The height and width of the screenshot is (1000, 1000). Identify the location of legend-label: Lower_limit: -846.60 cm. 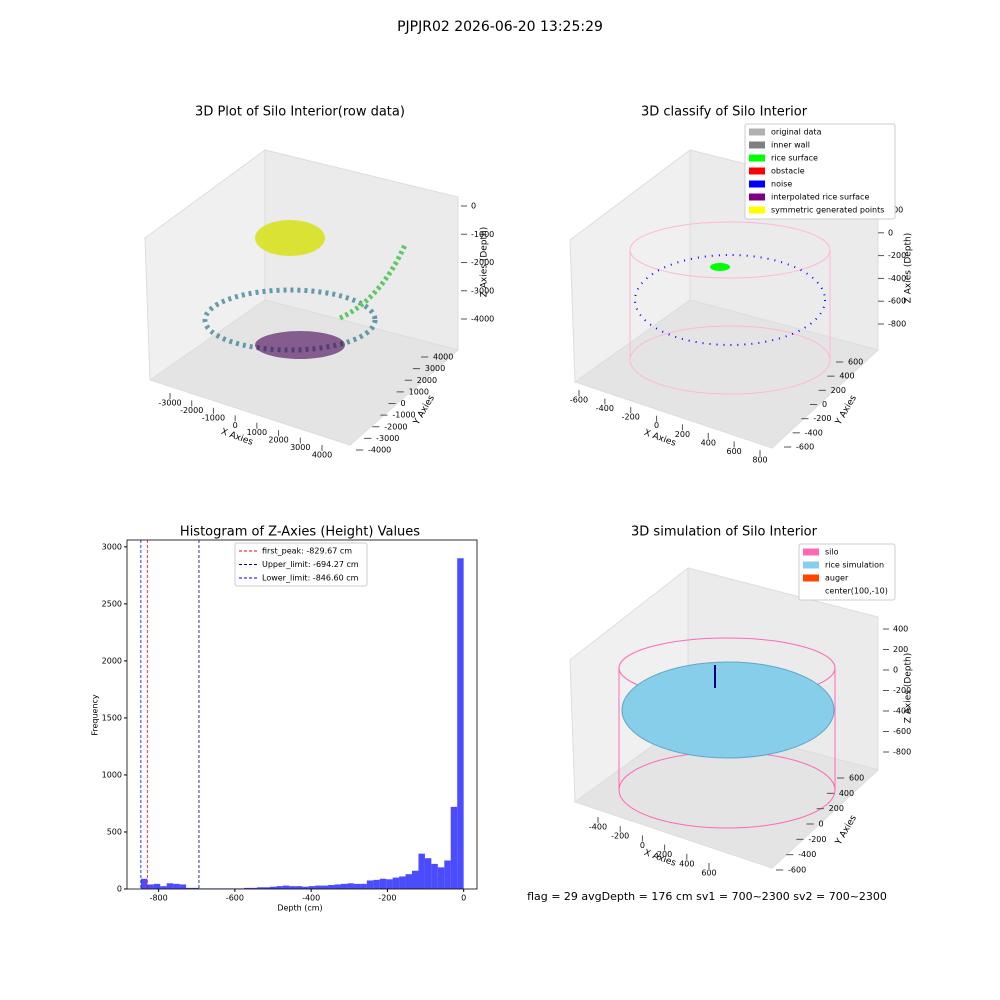
(310, 578).